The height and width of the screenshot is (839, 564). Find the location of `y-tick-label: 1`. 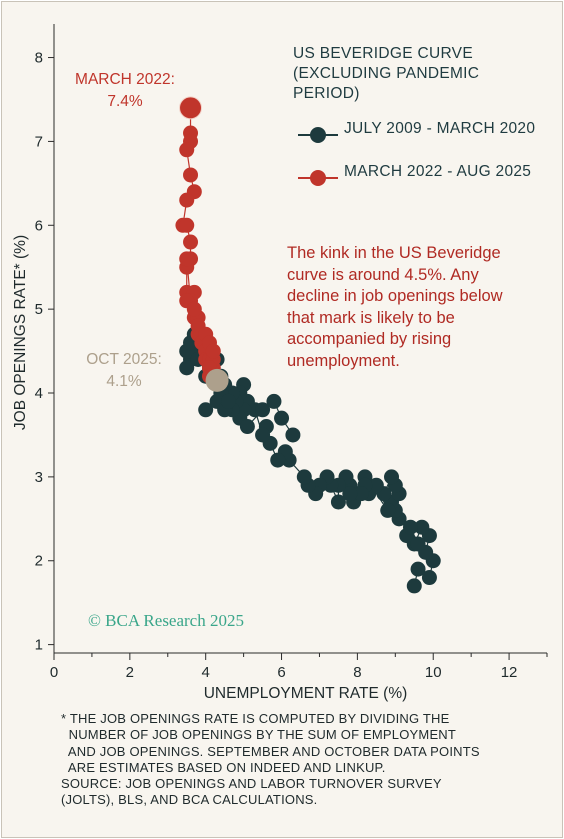

y-tick-label: 1 is located at coordinates (39, 645).